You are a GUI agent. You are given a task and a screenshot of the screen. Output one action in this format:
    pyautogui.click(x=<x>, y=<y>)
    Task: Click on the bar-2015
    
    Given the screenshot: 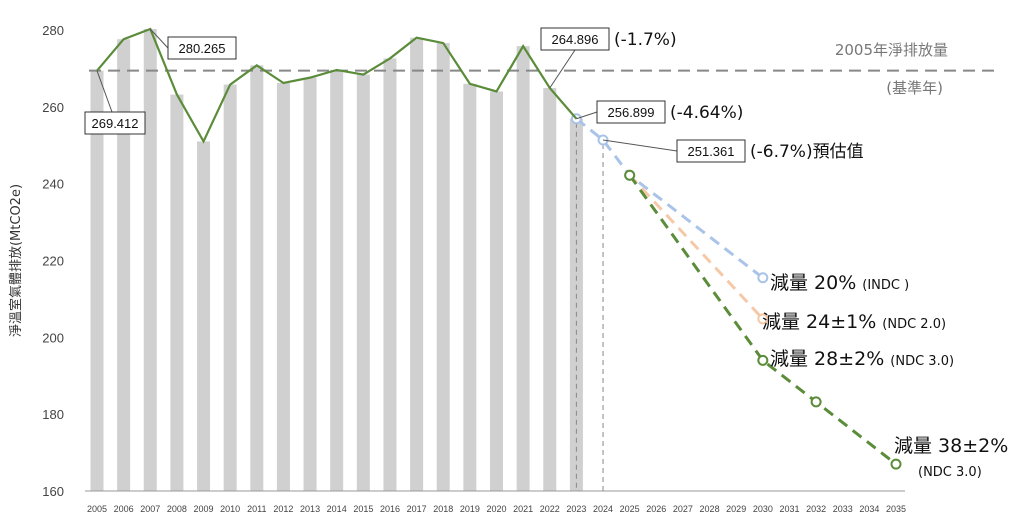 What is the action you would take?
    pyautogui.click(x=363, y=283)
    